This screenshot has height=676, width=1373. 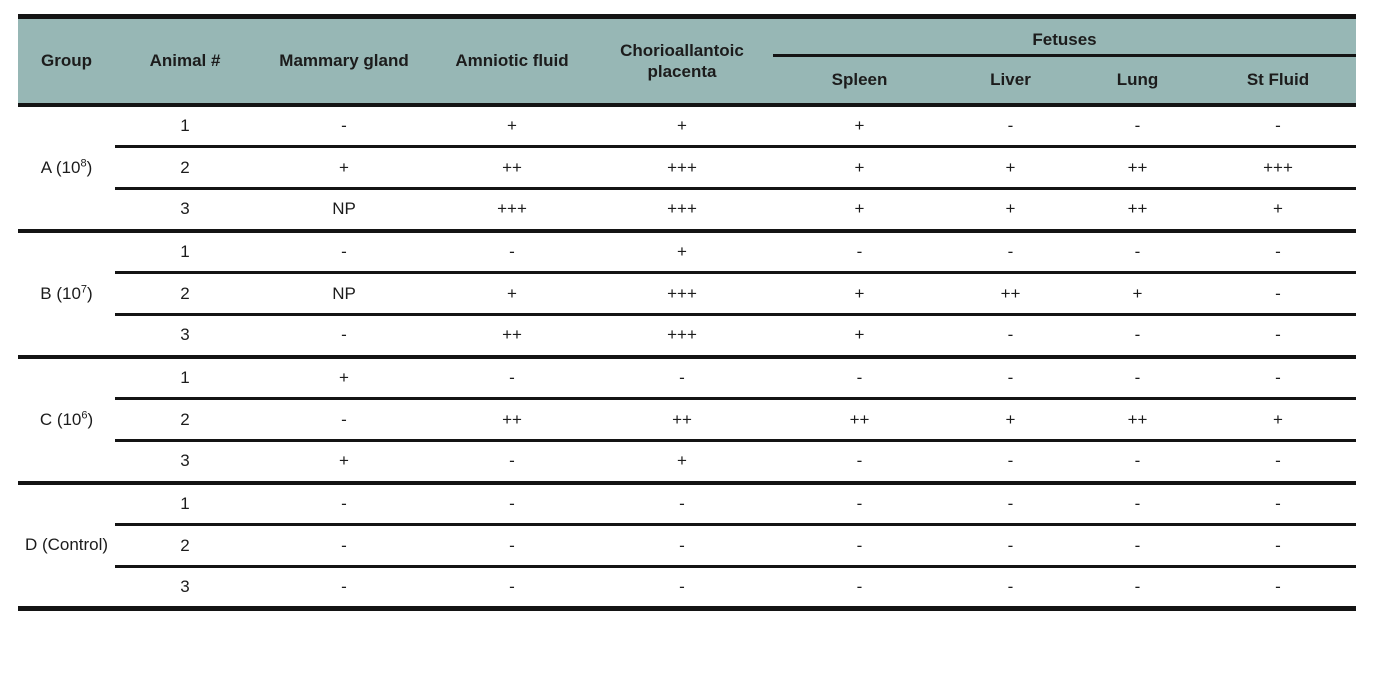 I want to click on col-header-chorioallantoic-placenta: Chorioallantoic placenta, so click(x=682, y=61).